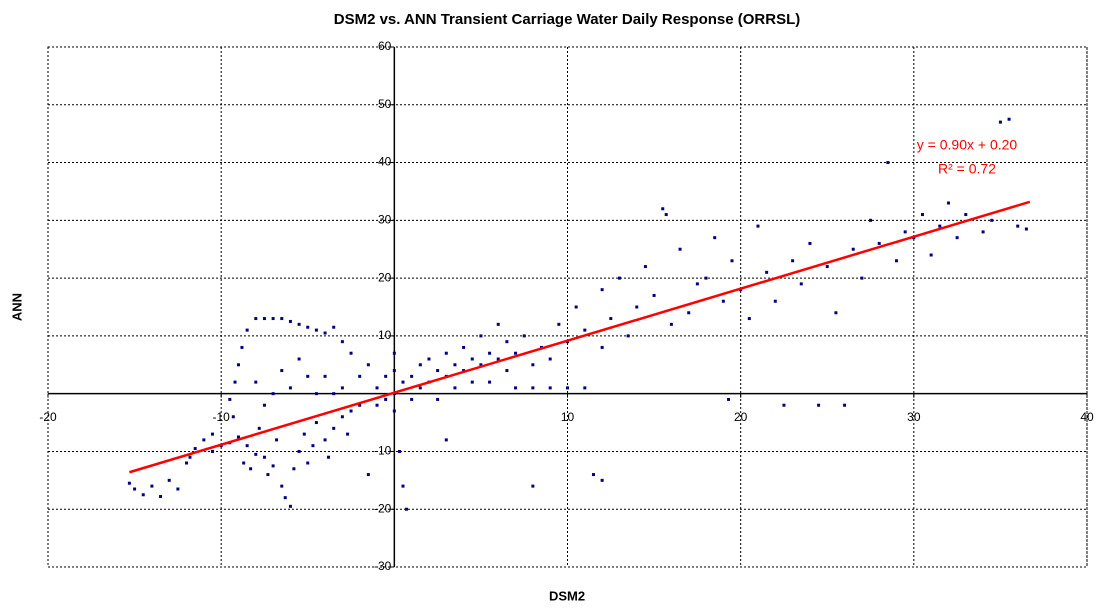 The image size is (1097, 608). What do you see at coordinates (567, 595) in the screenshot?
I see `x-axis-label: DSM2` at bounding box center [567, 595].